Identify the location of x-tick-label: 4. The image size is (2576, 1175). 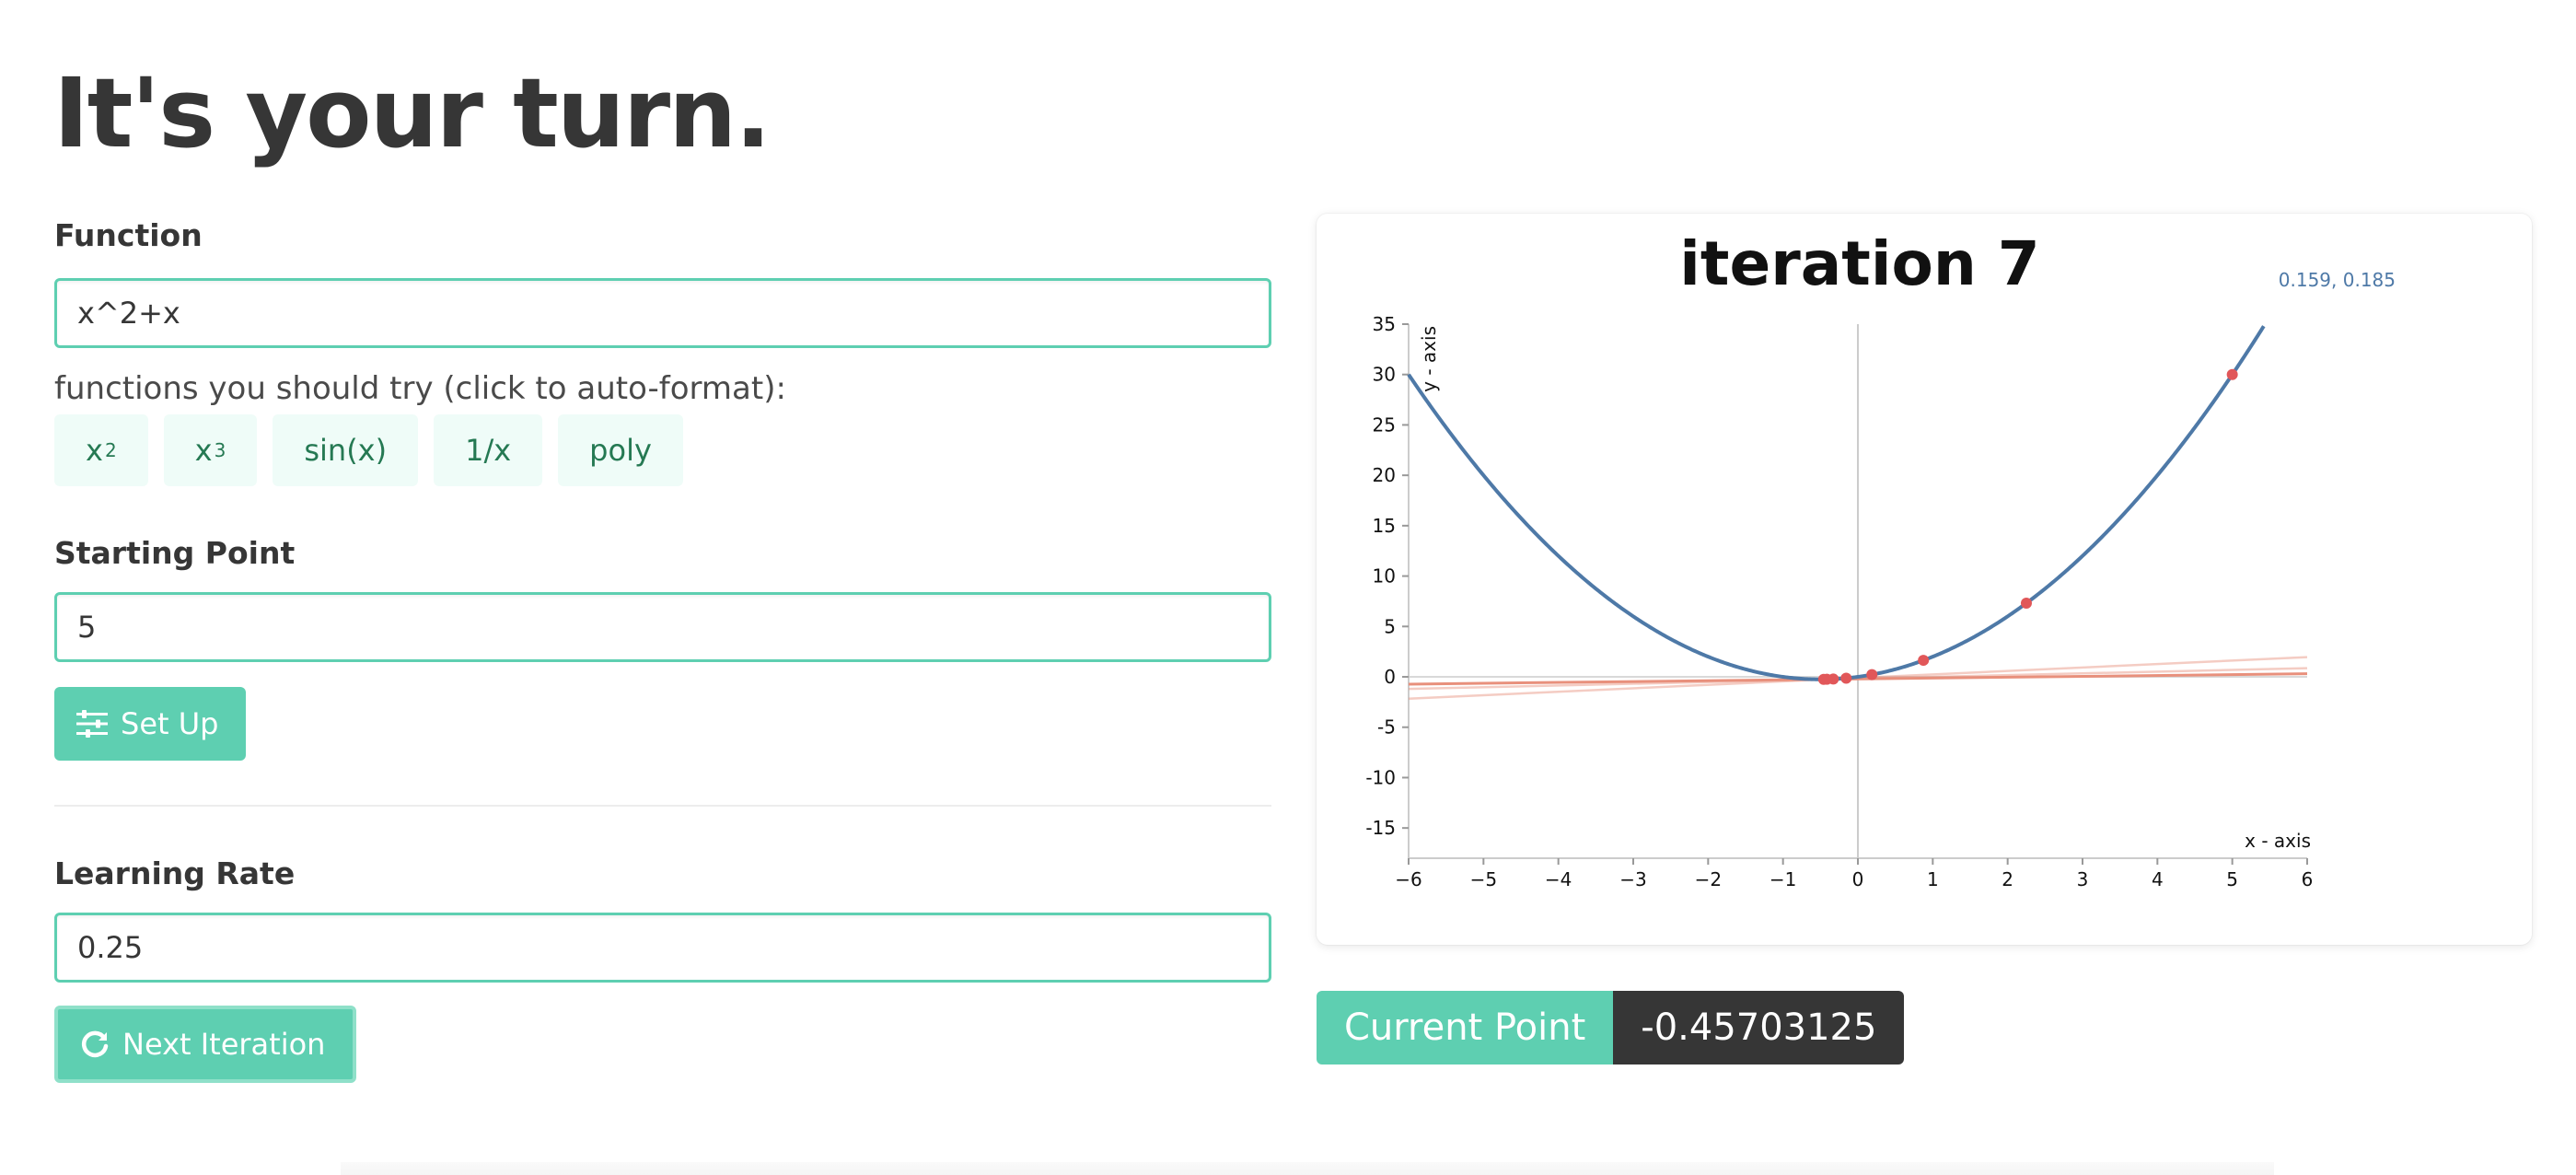
(2158, 879).